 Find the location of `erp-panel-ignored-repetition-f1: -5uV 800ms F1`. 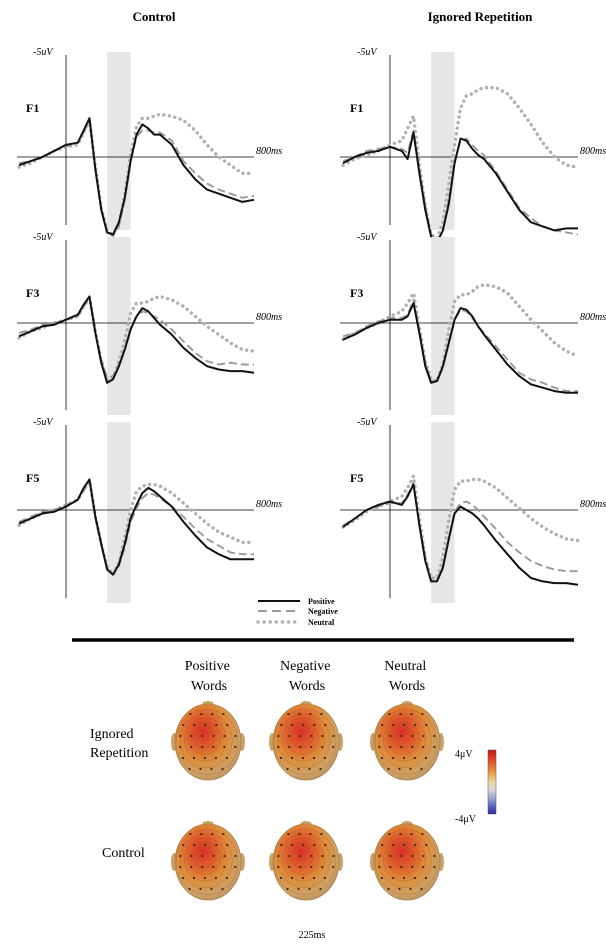

erp-panel-ignored-repetition-f1: -5uV 800ms F1 is located at coordinates (473, 145).